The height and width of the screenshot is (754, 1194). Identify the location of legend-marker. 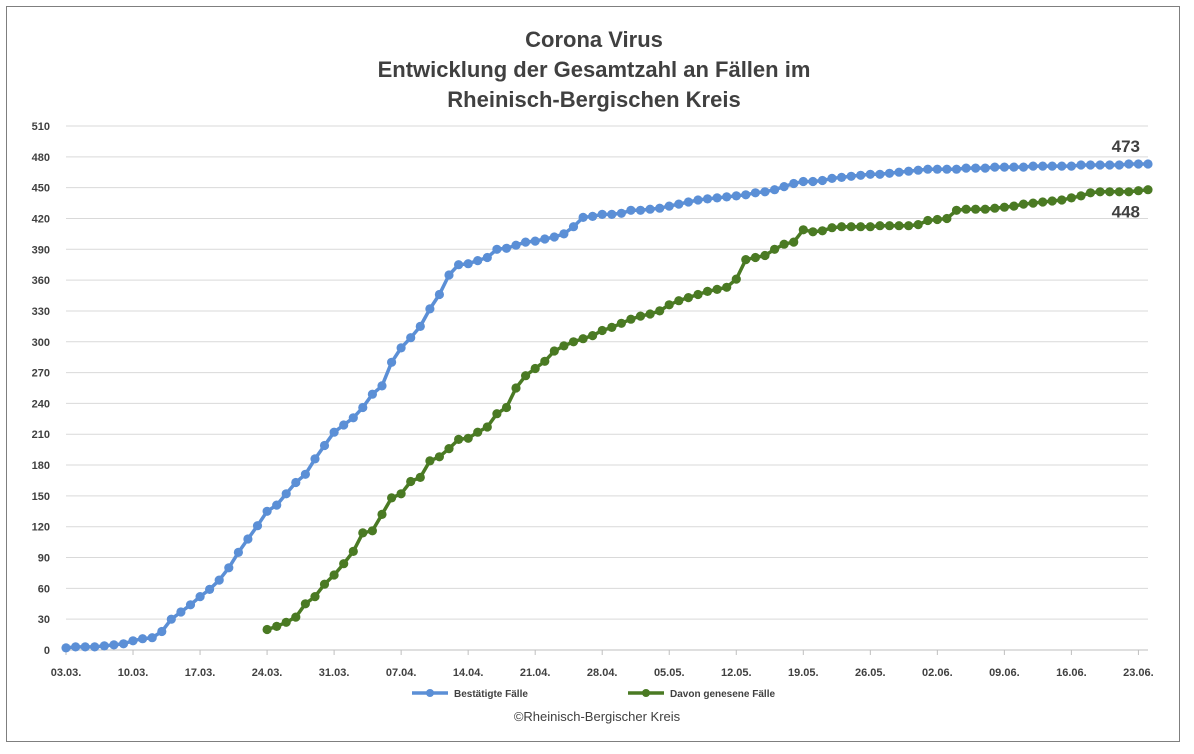
(646, 693).